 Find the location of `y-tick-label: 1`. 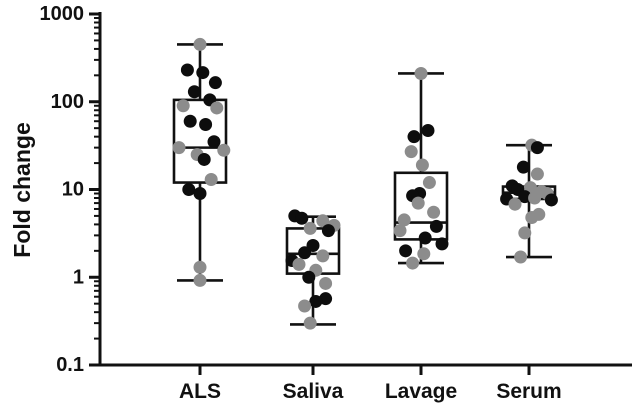

y-tick-label: 1 is located at coordinates (78, 277).